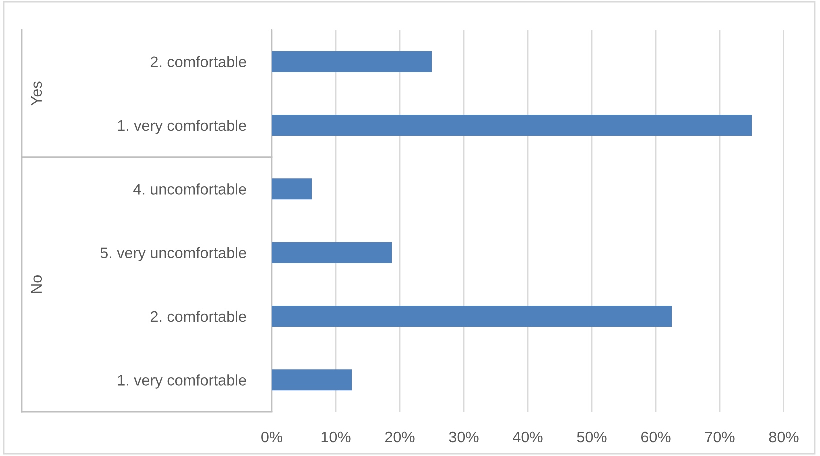 The width and height of the screenshot is (820, 456). Describe the element at coordinates (190, 189) in the screenshot. I see `y-tick-label: 4. uncomfortable` at that location.